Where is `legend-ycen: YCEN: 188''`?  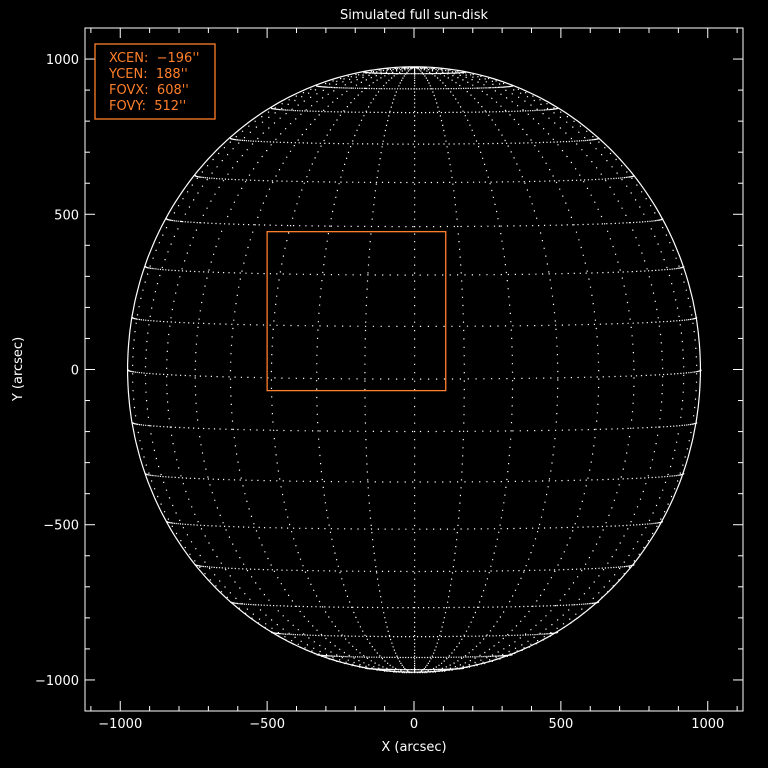 legend-ycen: YCEN: 188'' is located at coordinates (148, 74).